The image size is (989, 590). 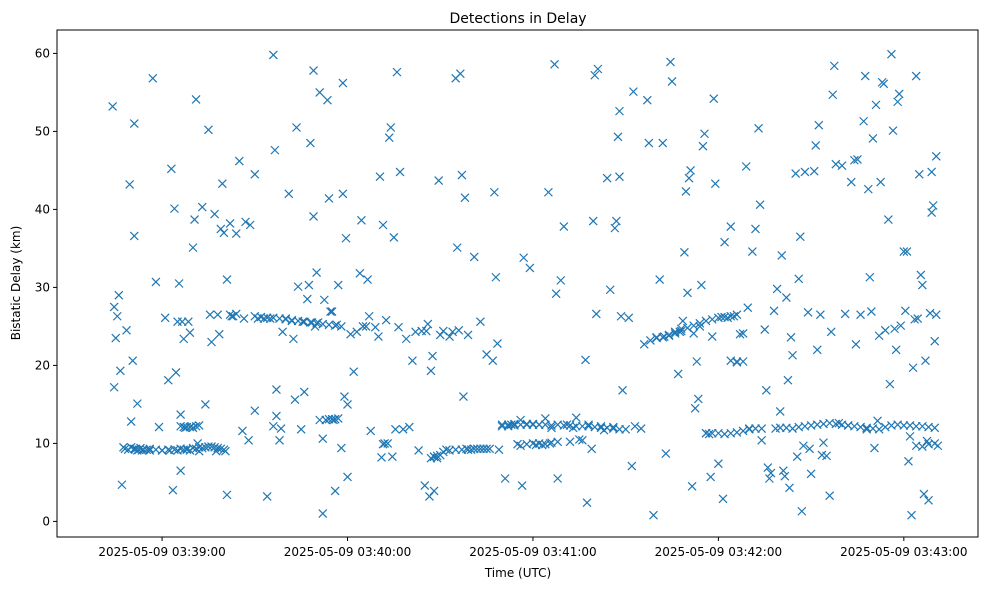 What do you see at coordinates (42, 53) in the screenshot?
I see `y-tick-label: 60` at bounding box center [42, 53].